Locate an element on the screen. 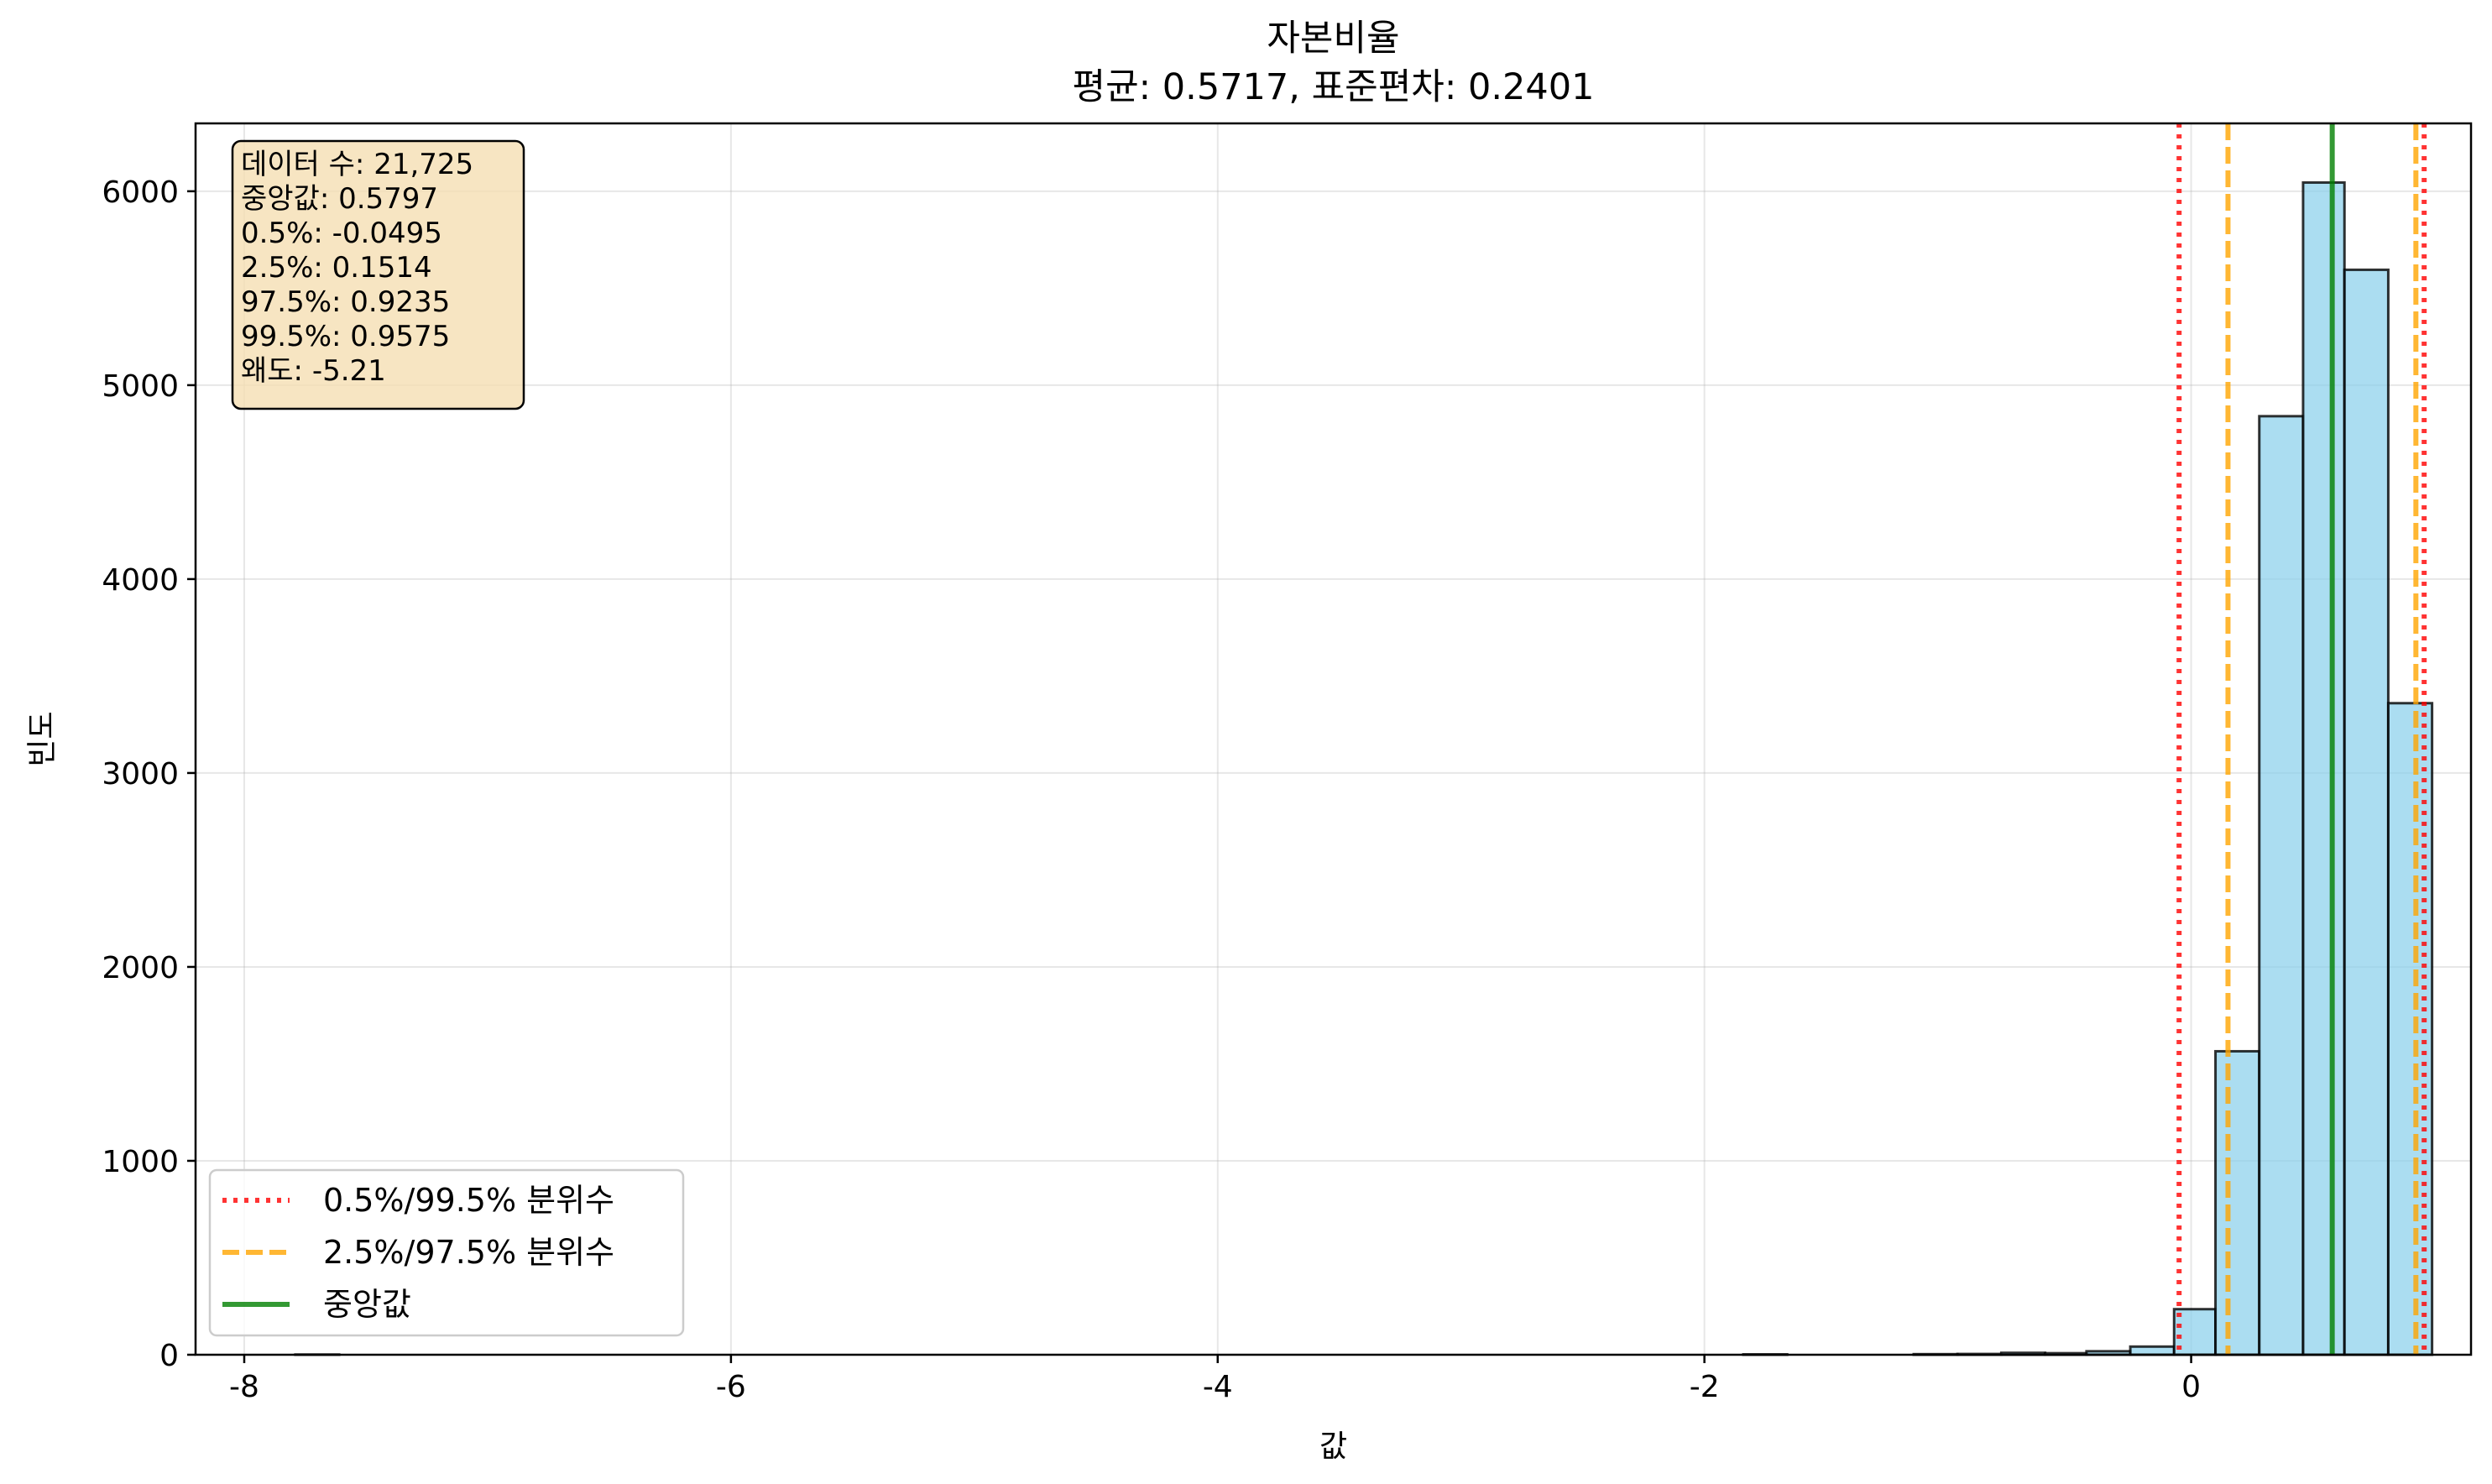  stats-line: 왜도: -5.21 is located at coordinates (313, 371).